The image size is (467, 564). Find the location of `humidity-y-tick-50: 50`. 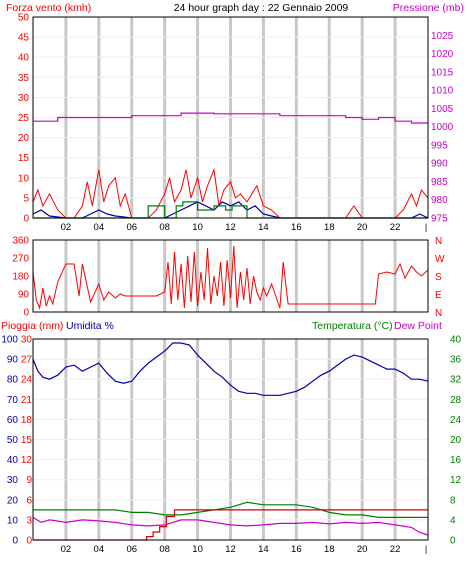

humidity-y-tick-50: 50 is located at coordinates (13, 440).